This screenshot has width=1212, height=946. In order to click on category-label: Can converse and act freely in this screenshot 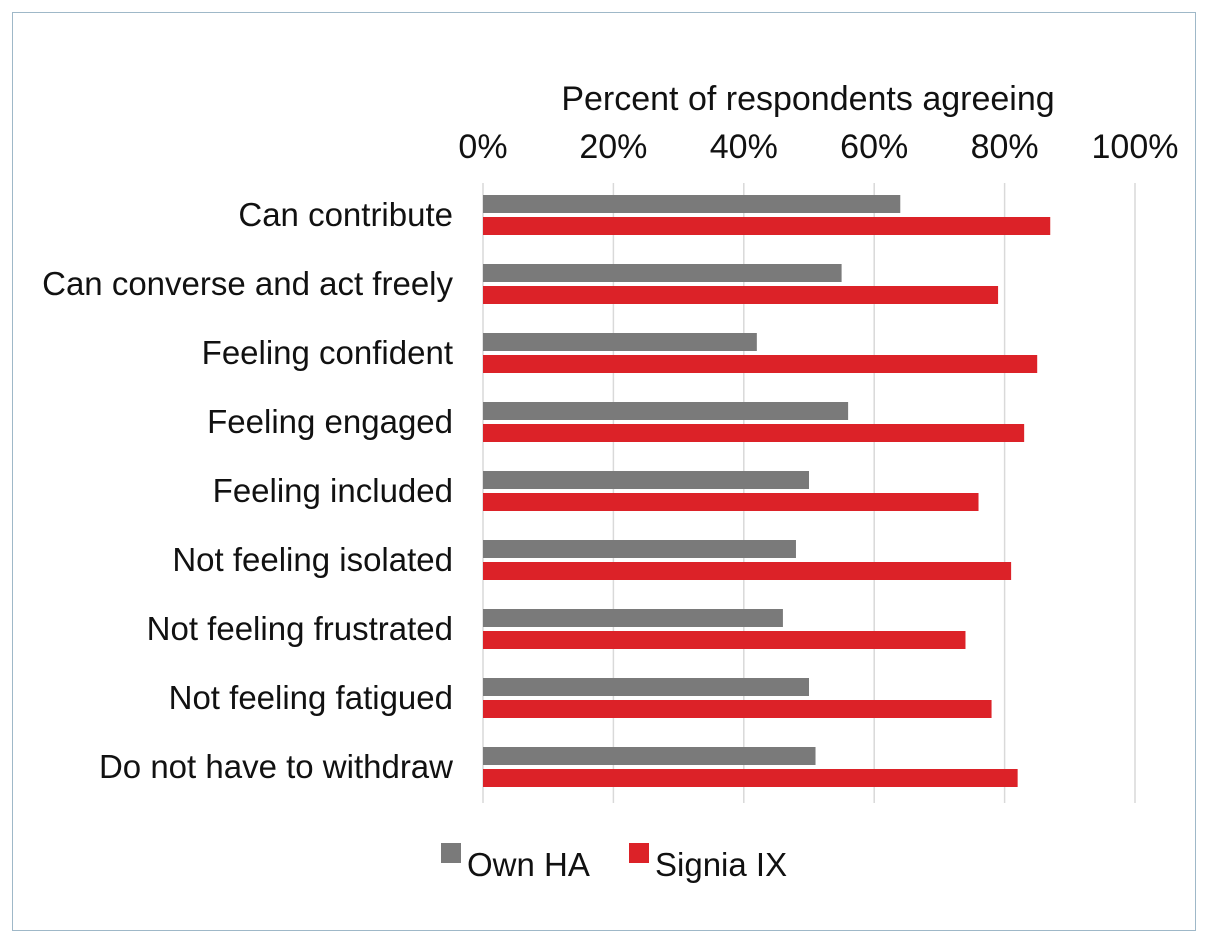, I will do `click(247, 283)`.